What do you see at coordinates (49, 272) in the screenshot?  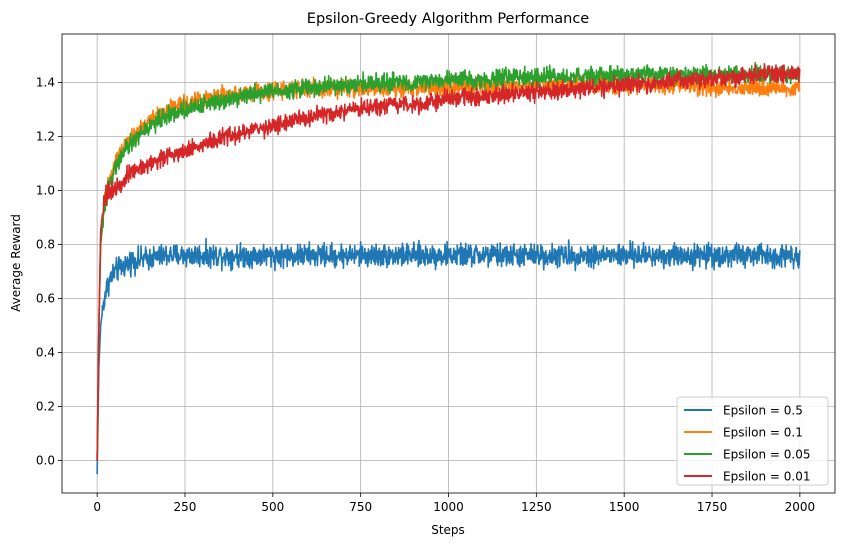 I see `y-axis-ticks: 0.0 0.2 0.4 0.6 0.8 1.0 1.2 1.4` at bounding box center [49, 272].